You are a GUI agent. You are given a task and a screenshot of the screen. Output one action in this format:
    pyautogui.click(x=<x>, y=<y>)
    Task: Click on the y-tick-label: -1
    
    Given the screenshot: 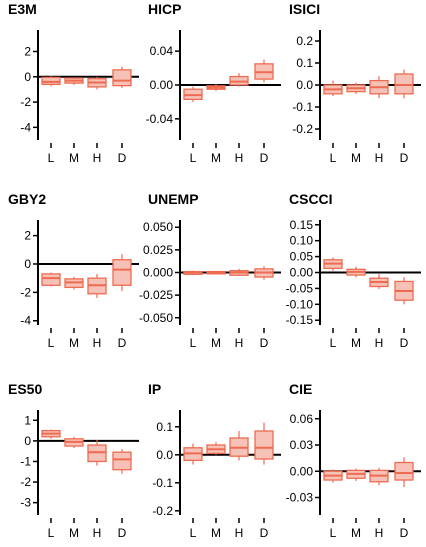 What is the action you would take?
    pyautogui.click(x=25, y=461)
    